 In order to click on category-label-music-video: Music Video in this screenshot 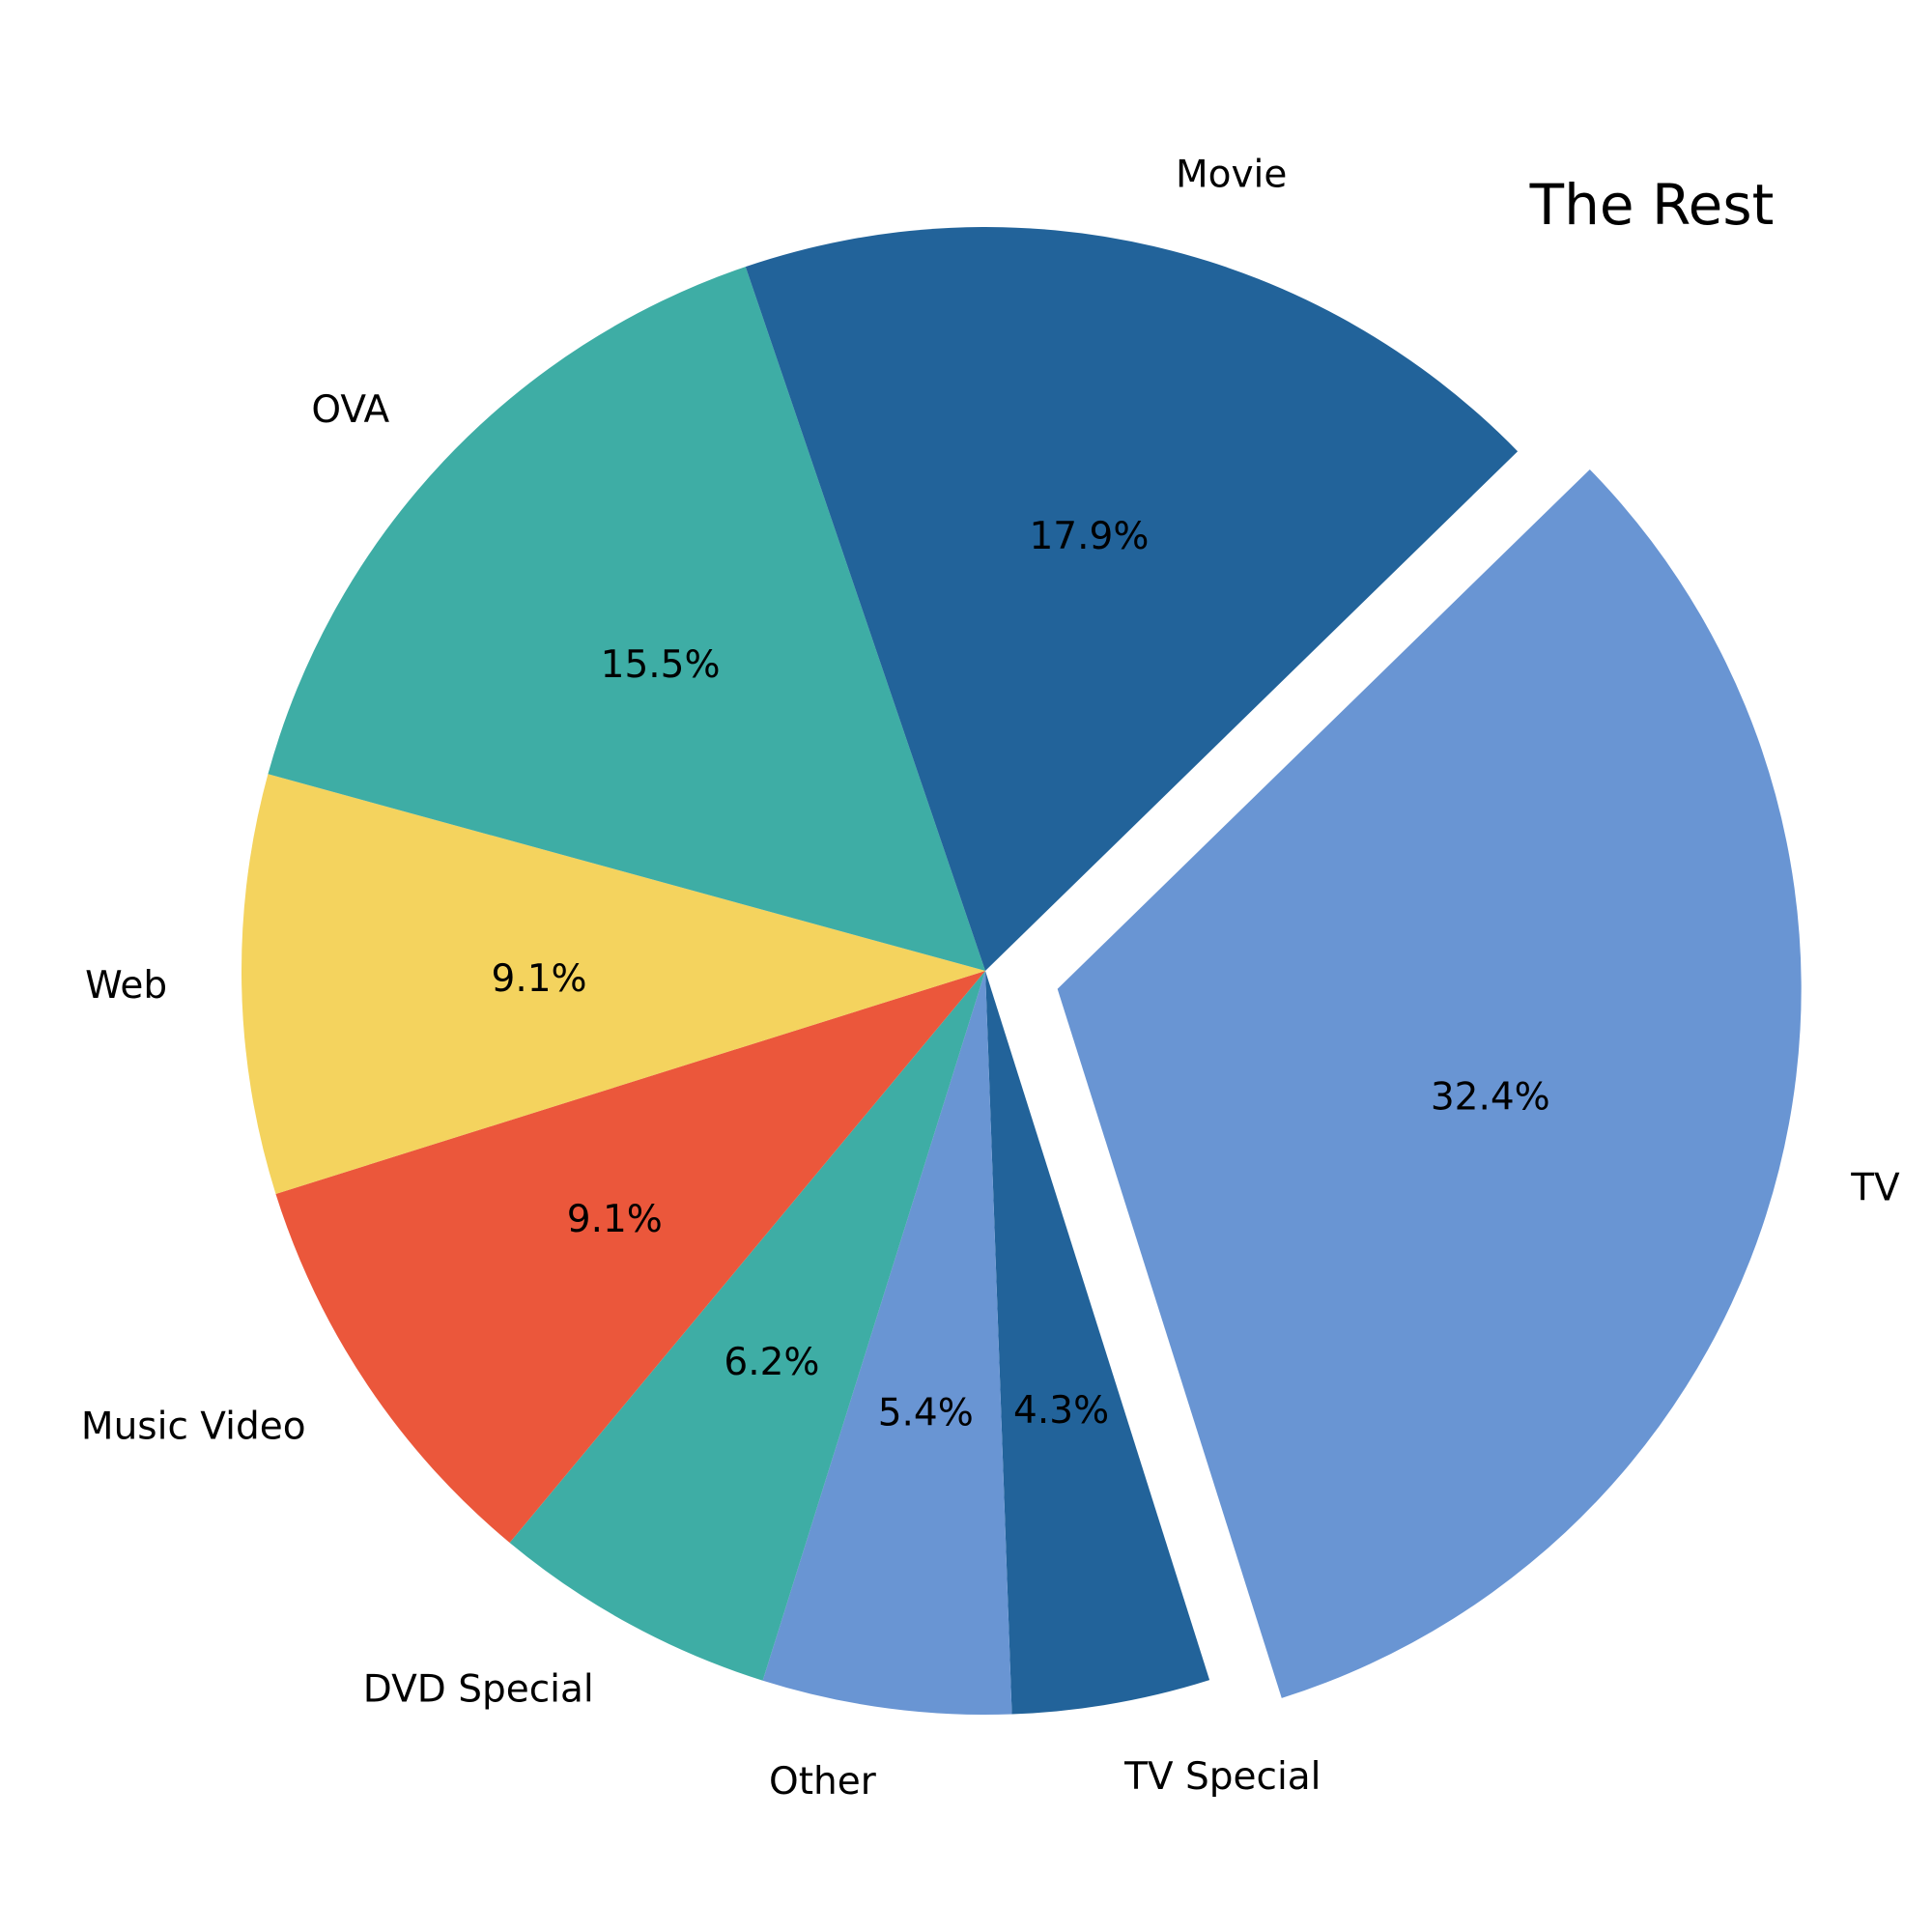, I will do `click(193, 1426)`.